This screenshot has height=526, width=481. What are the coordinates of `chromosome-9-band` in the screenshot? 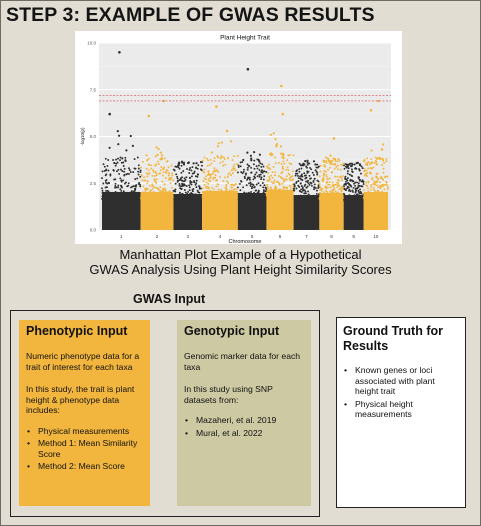 It's located at (353, 212).